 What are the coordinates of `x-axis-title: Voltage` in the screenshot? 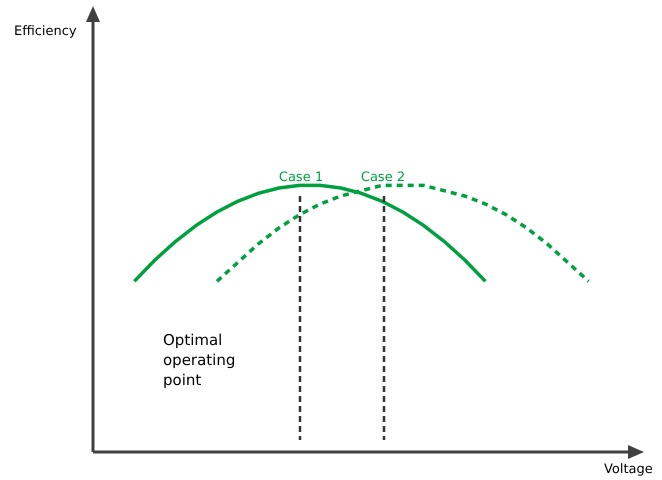 It's located at (628, 469).